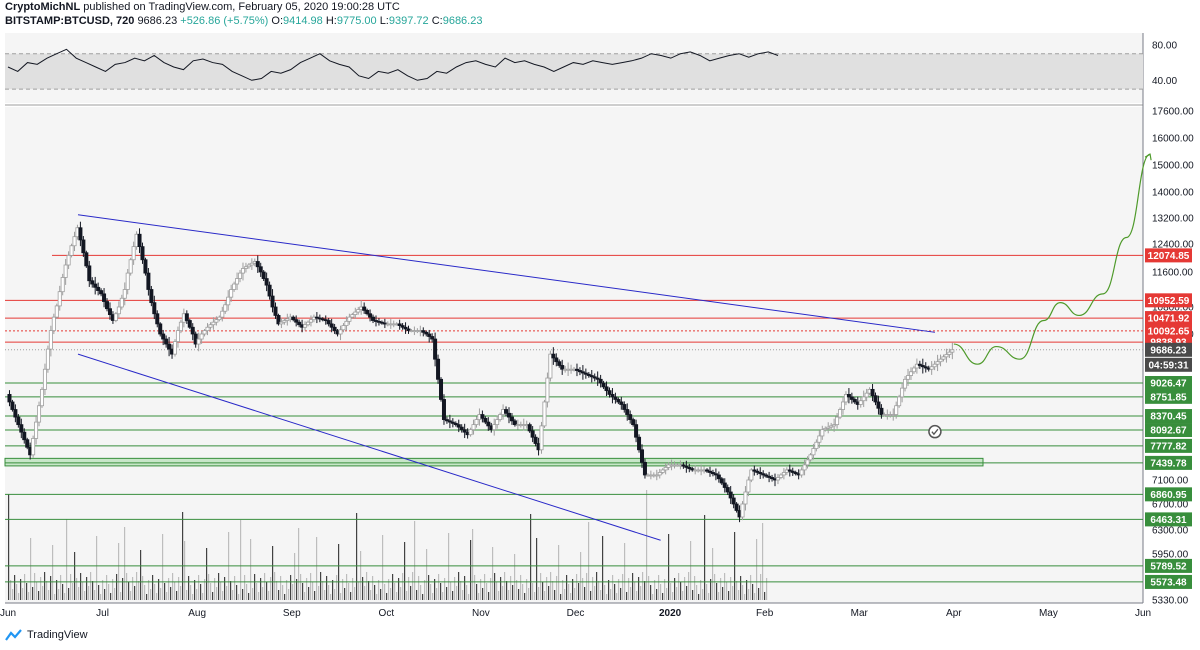  What do you see at coordinates (1172, 273) in the screenshot?
I see `y-tick-label: 11600.00` at bounding box center [1172, 273].